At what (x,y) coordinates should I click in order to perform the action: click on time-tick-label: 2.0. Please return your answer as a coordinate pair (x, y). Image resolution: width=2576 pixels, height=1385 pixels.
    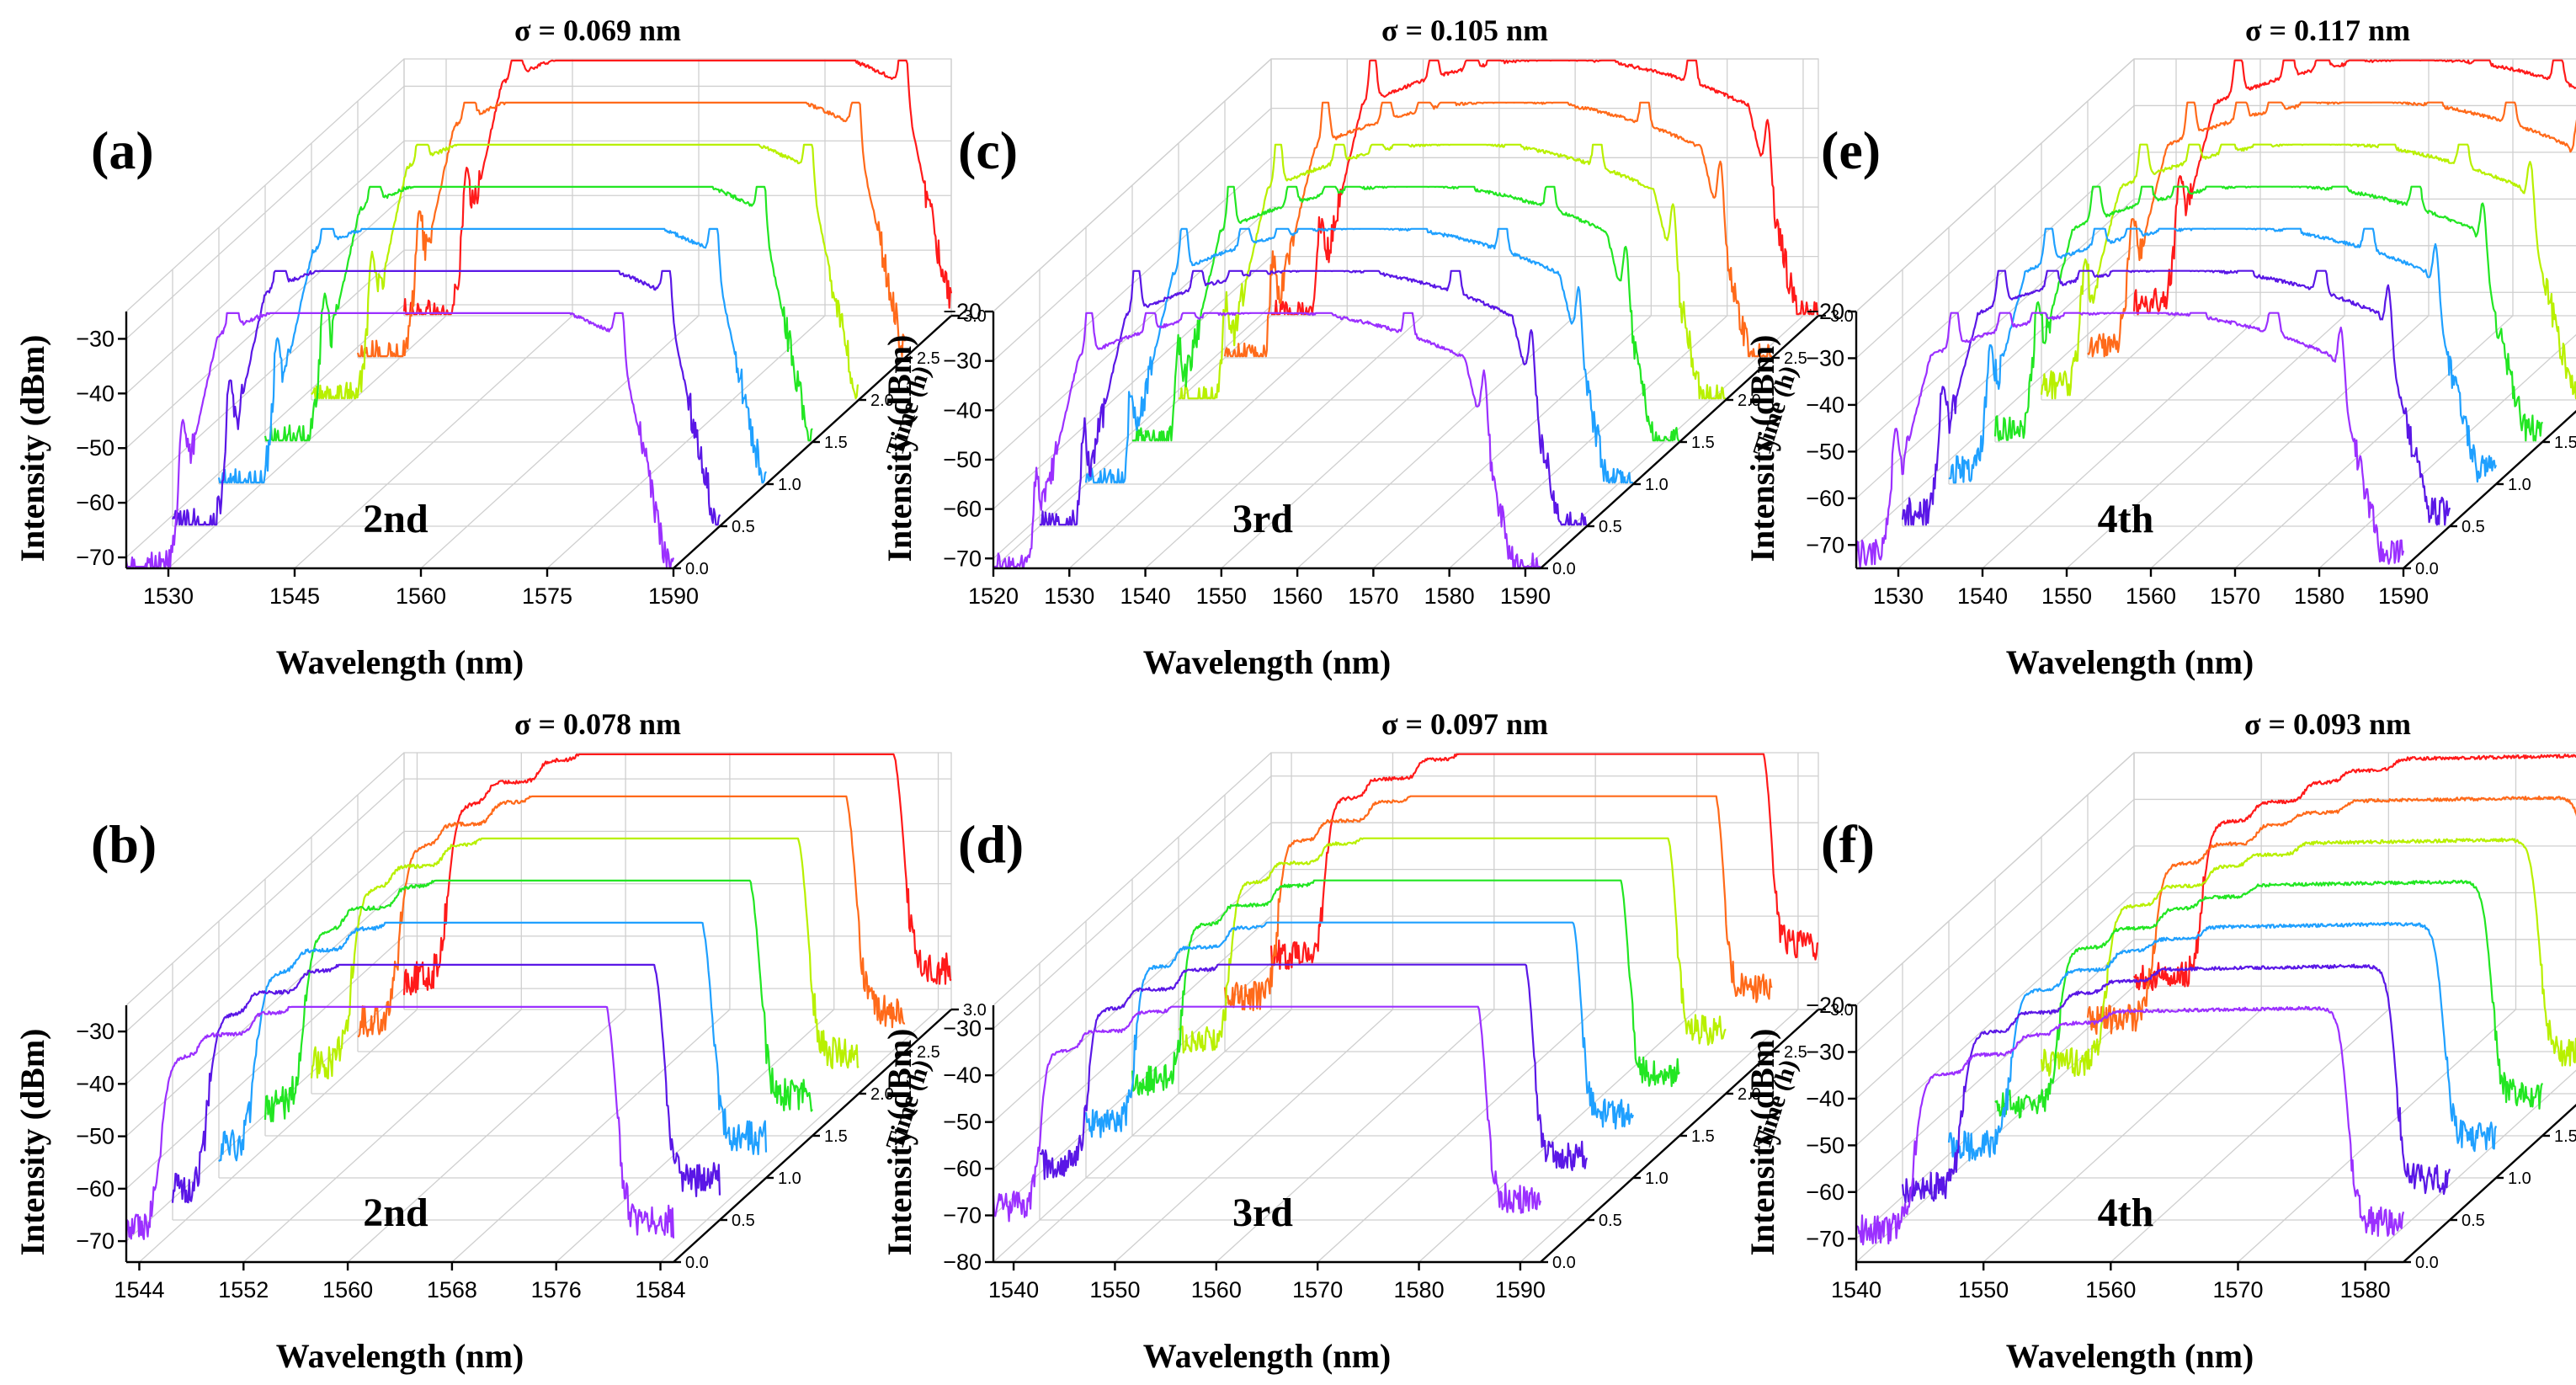
    Looking at the image, I should click on (882, 1094).